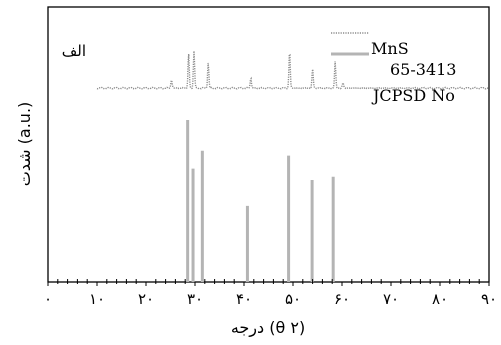 Image resolution: width=501 pixels, height=345 pixels. What do you see at coordinates (74, 51) in the screenshot?
I see `panel-label: الف` at bounding box center [74, 51].